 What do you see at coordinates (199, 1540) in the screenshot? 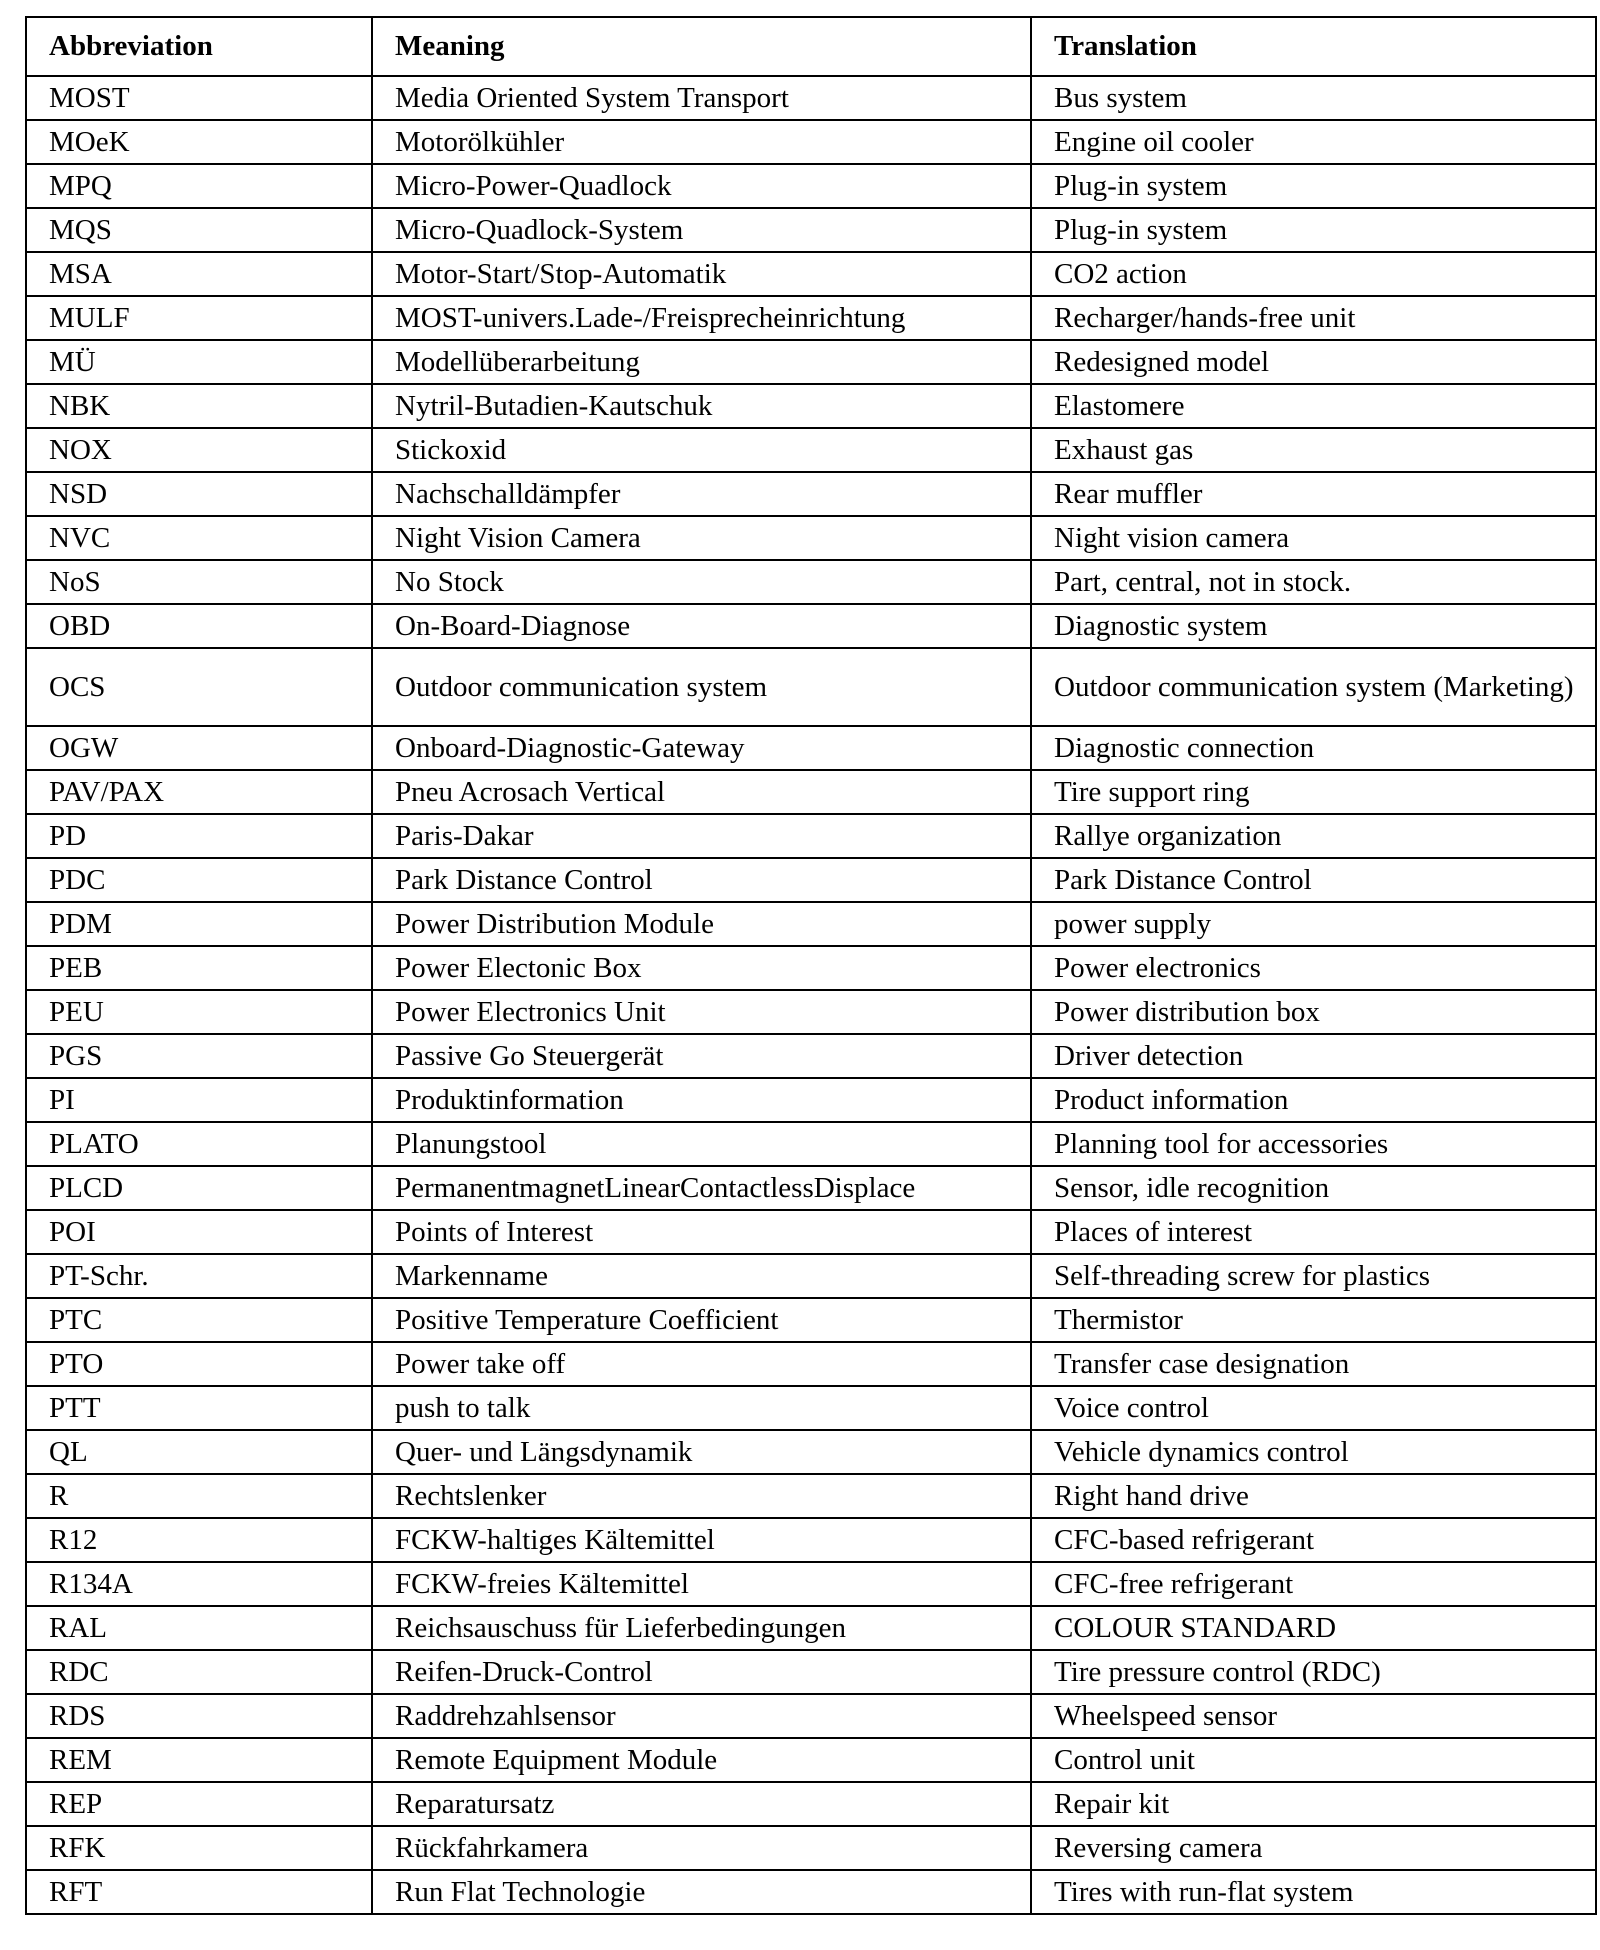
I see `abbreviation-cell: R12` at bounding box center [199, 1540].